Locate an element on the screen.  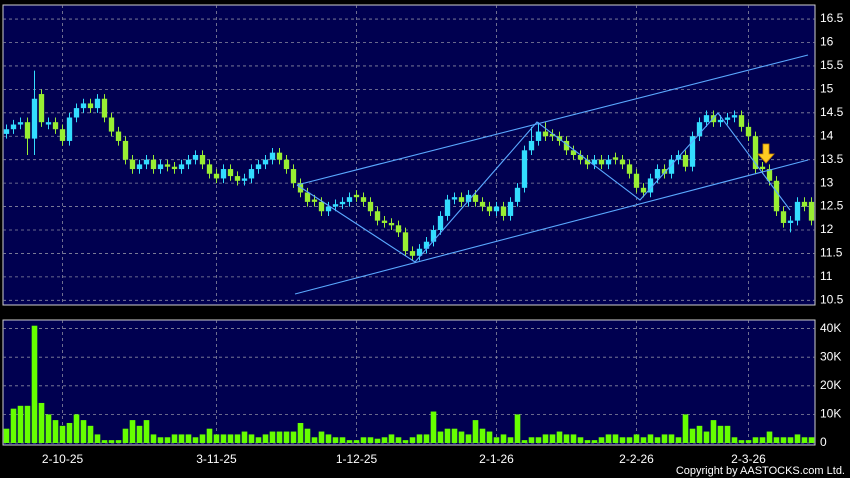
x-tick-label: 2-10-25 is located at coordinates (63, 459).